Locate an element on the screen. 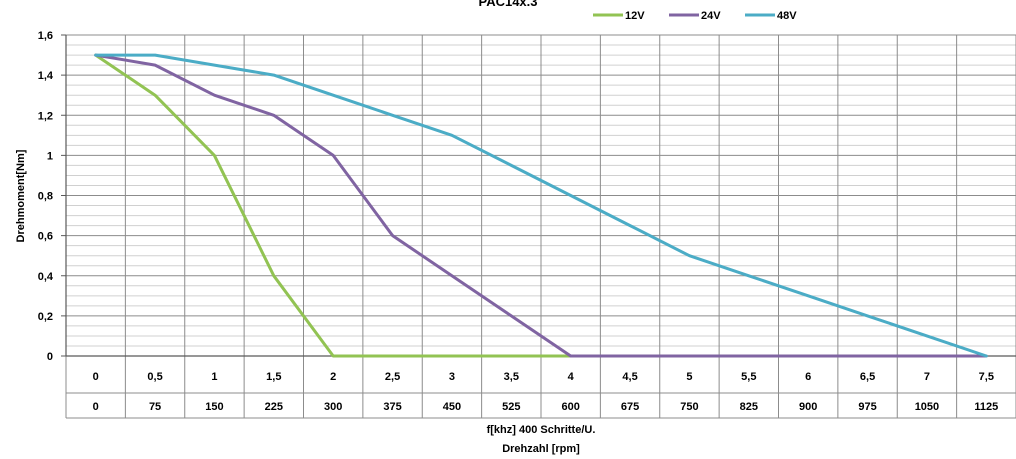 This screenshot has height=459, width=1016. x-tick-label-rpm: 300 is located at coordinates (333, 407).